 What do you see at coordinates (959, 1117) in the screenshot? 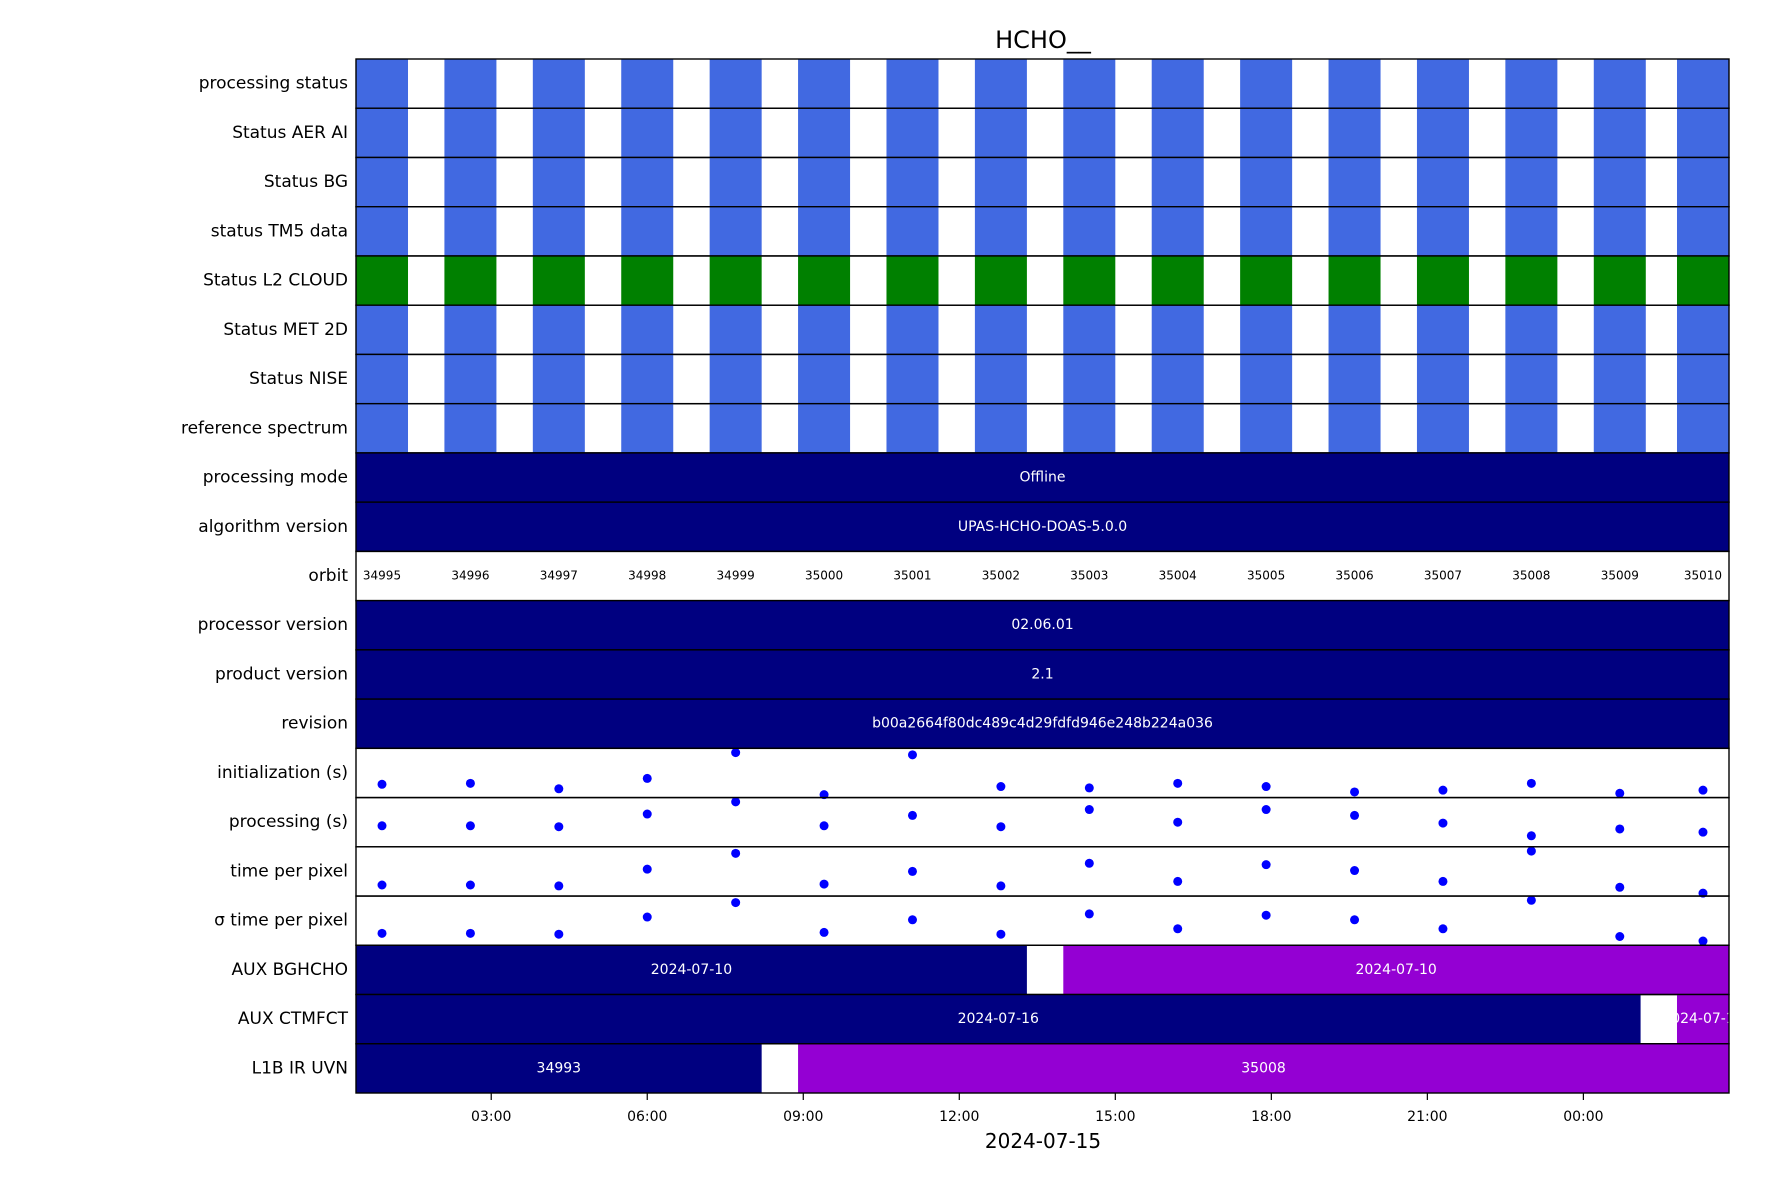
I see `x-tick-label: 12:00` at bounding box center [959, 1117].